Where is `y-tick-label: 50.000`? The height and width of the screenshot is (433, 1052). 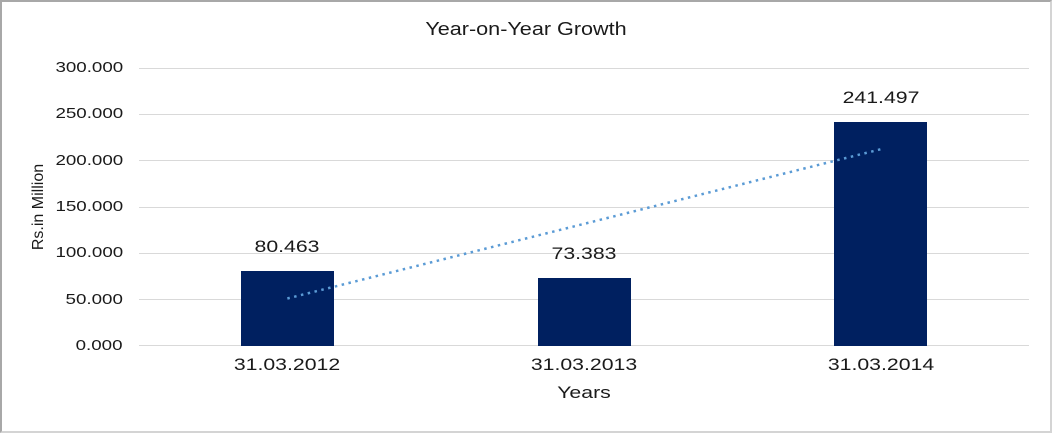 y-tick-label: 50.000 is located at coordinates (94, 299).